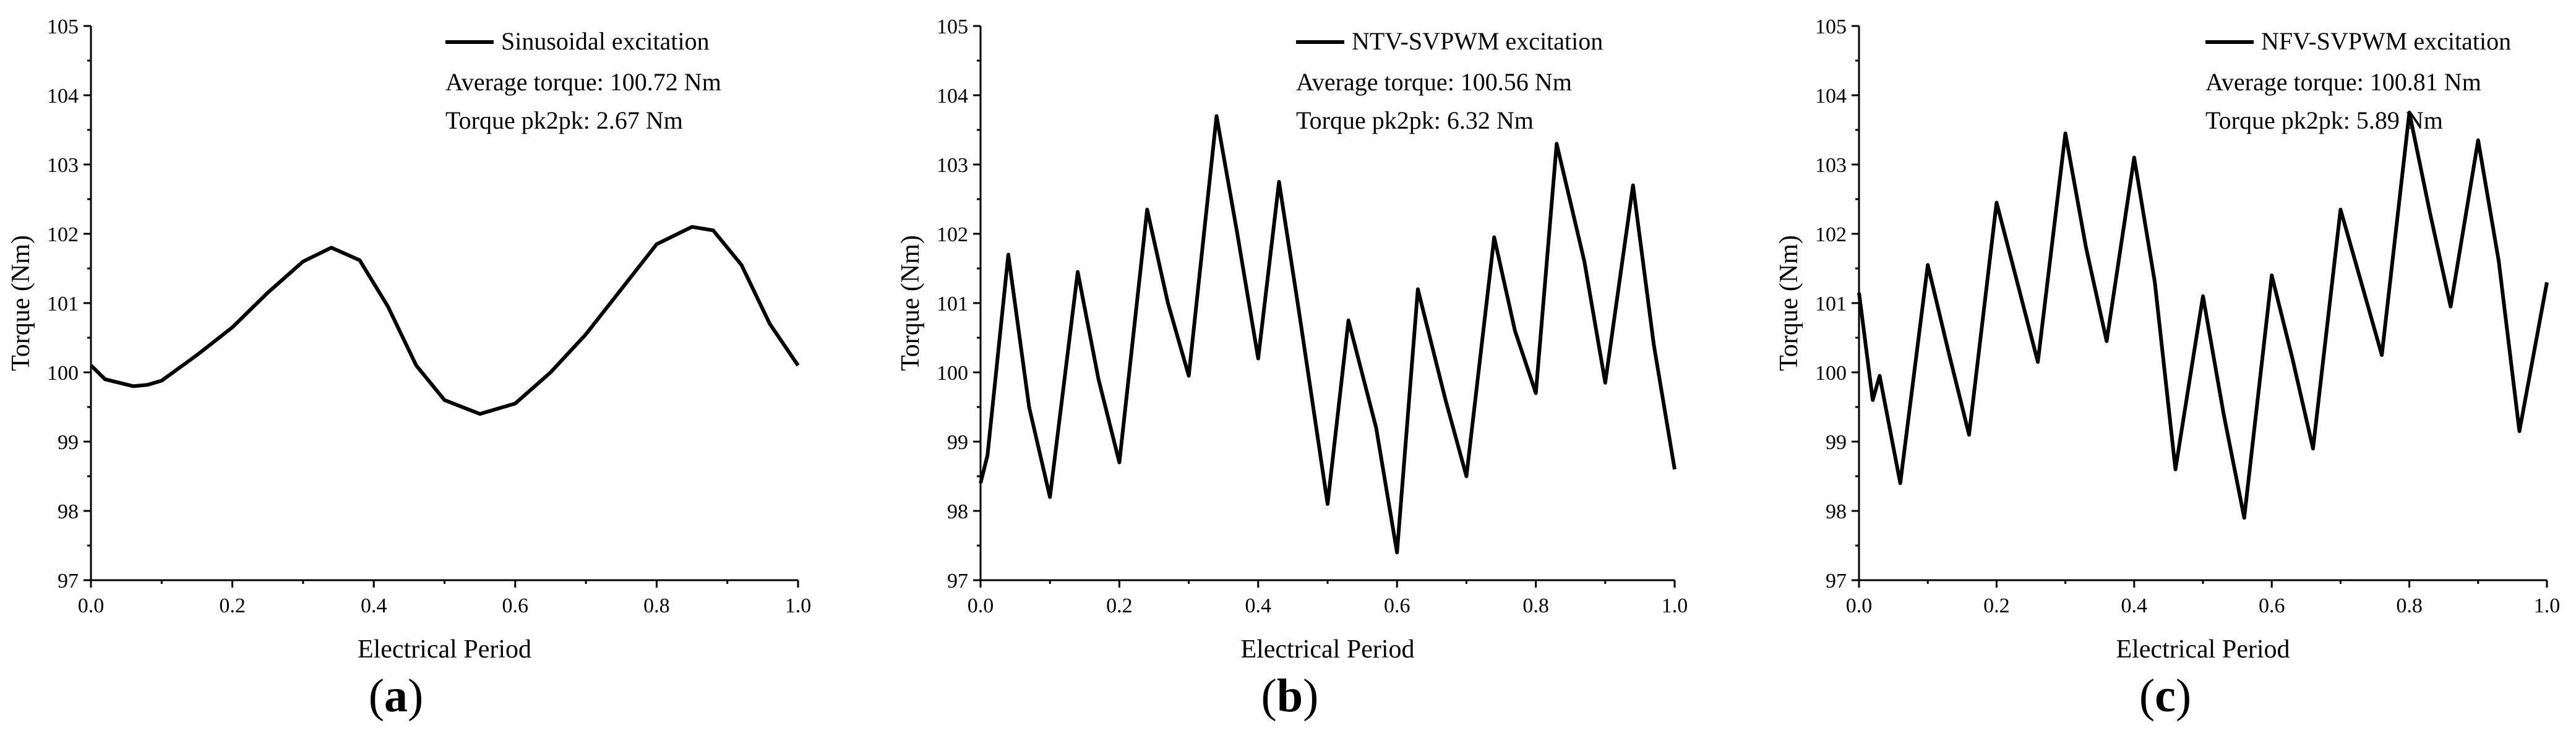  I want to click on annotation-text: Torque pk2pk: 5.89 Nm, so click(2324, 120).